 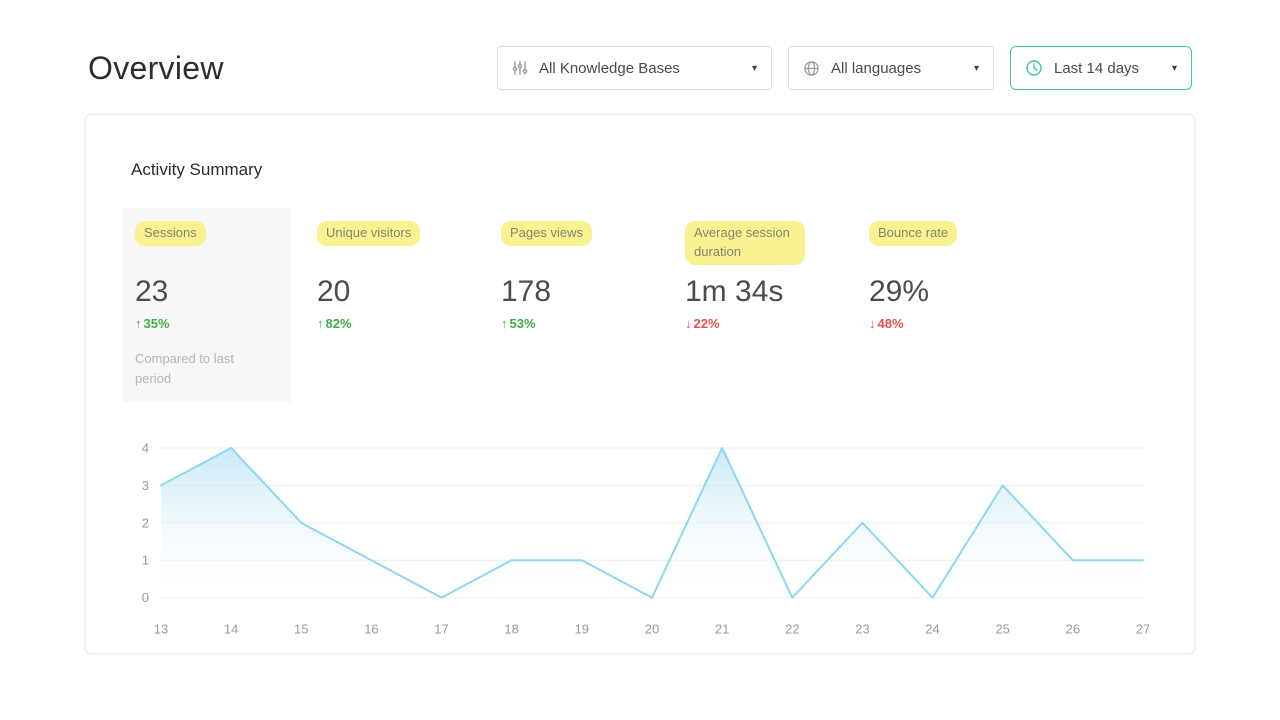 I want to click on metric-value: 23, so click(x=152, y=291).